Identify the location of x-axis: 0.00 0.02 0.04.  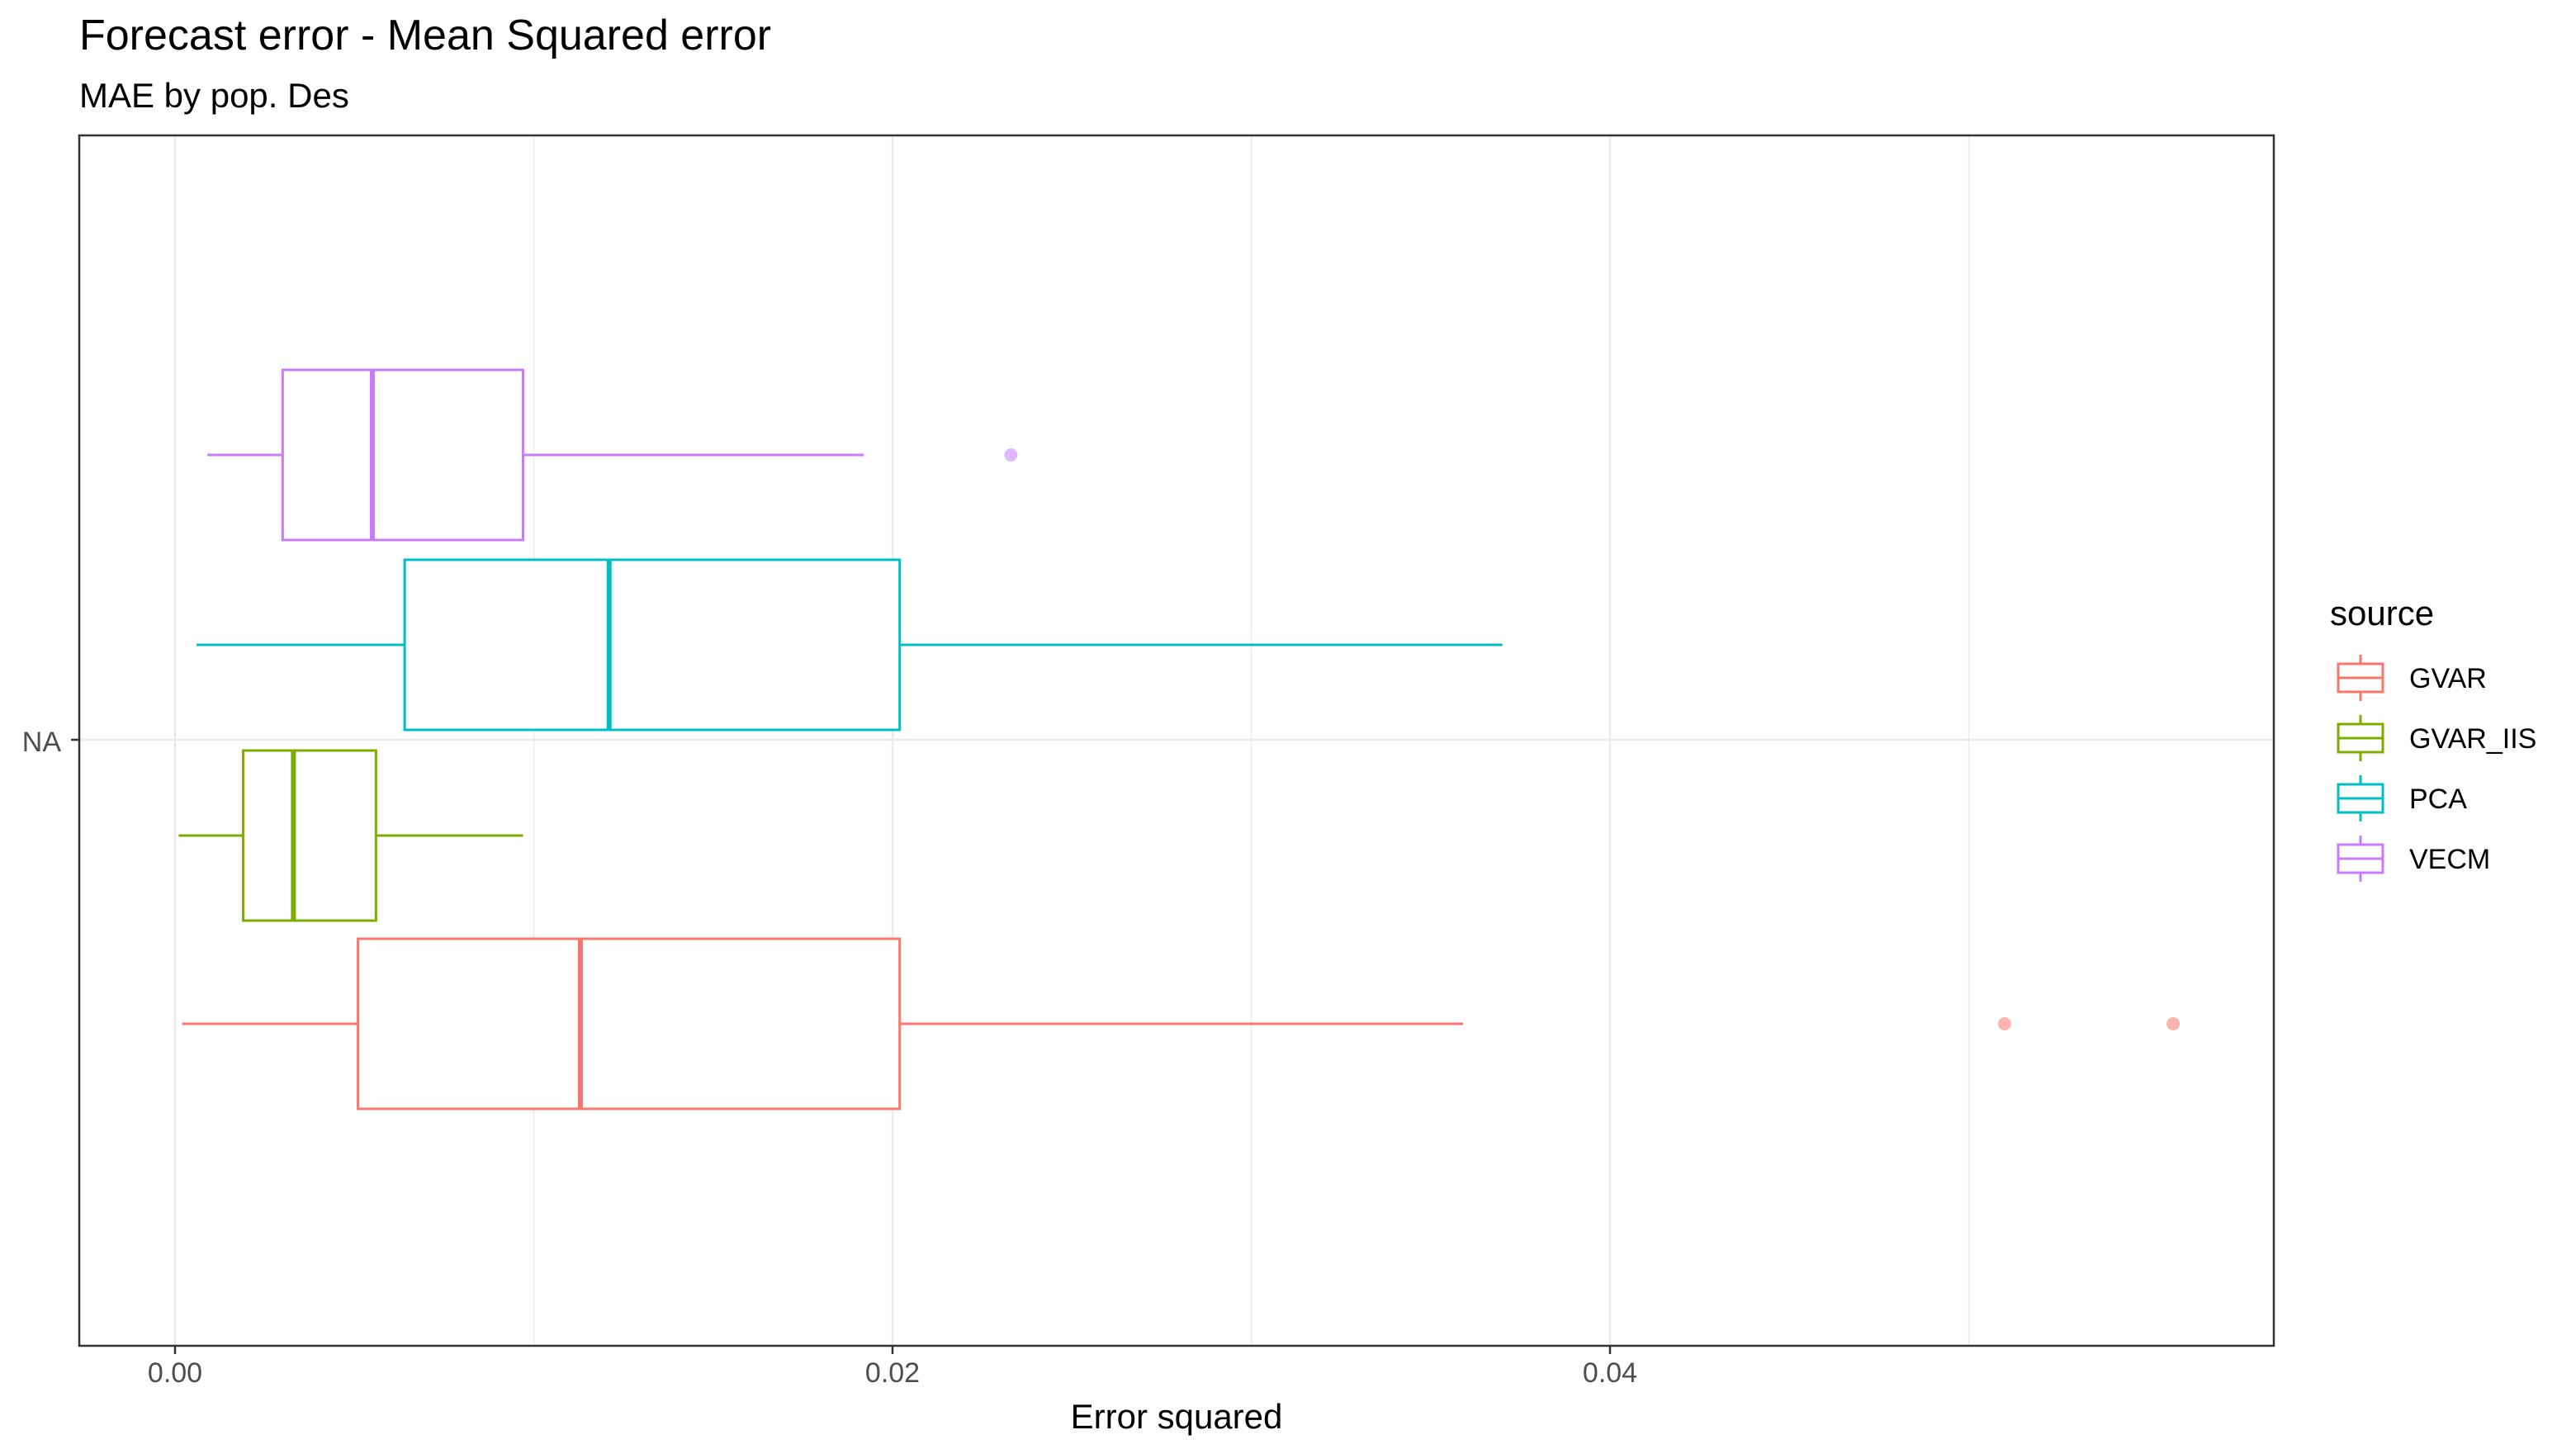
(892, 1367).